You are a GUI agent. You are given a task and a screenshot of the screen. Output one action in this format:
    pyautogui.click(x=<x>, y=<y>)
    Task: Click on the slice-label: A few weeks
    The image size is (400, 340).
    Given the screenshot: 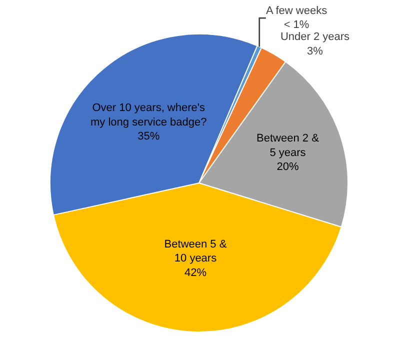 What is the action you would take?
    pyautogui.click(x=297, y=10)
    